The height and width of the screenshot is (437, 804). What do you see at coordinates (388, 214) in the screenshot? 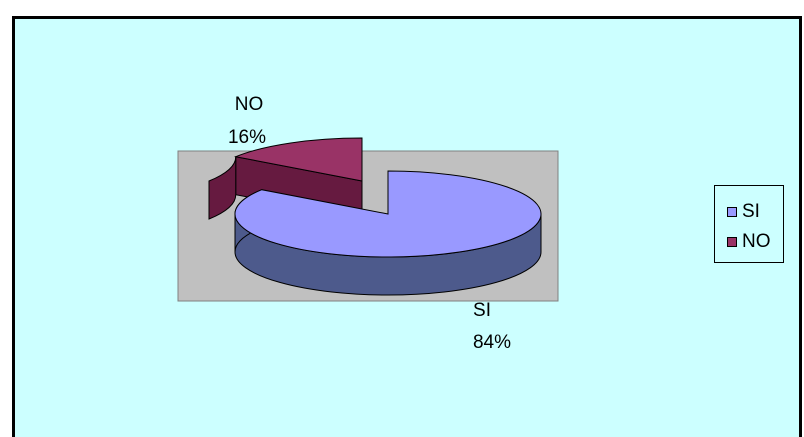
I see `pie-slice-si` at bounding box center [388, 214].